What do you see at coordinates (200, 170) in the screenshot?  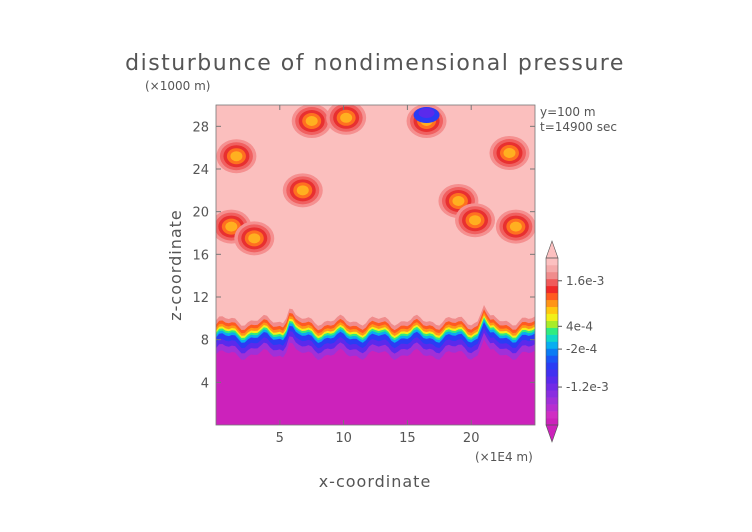 I see `y-tick-label: 24` at bounding box center [200, 170].